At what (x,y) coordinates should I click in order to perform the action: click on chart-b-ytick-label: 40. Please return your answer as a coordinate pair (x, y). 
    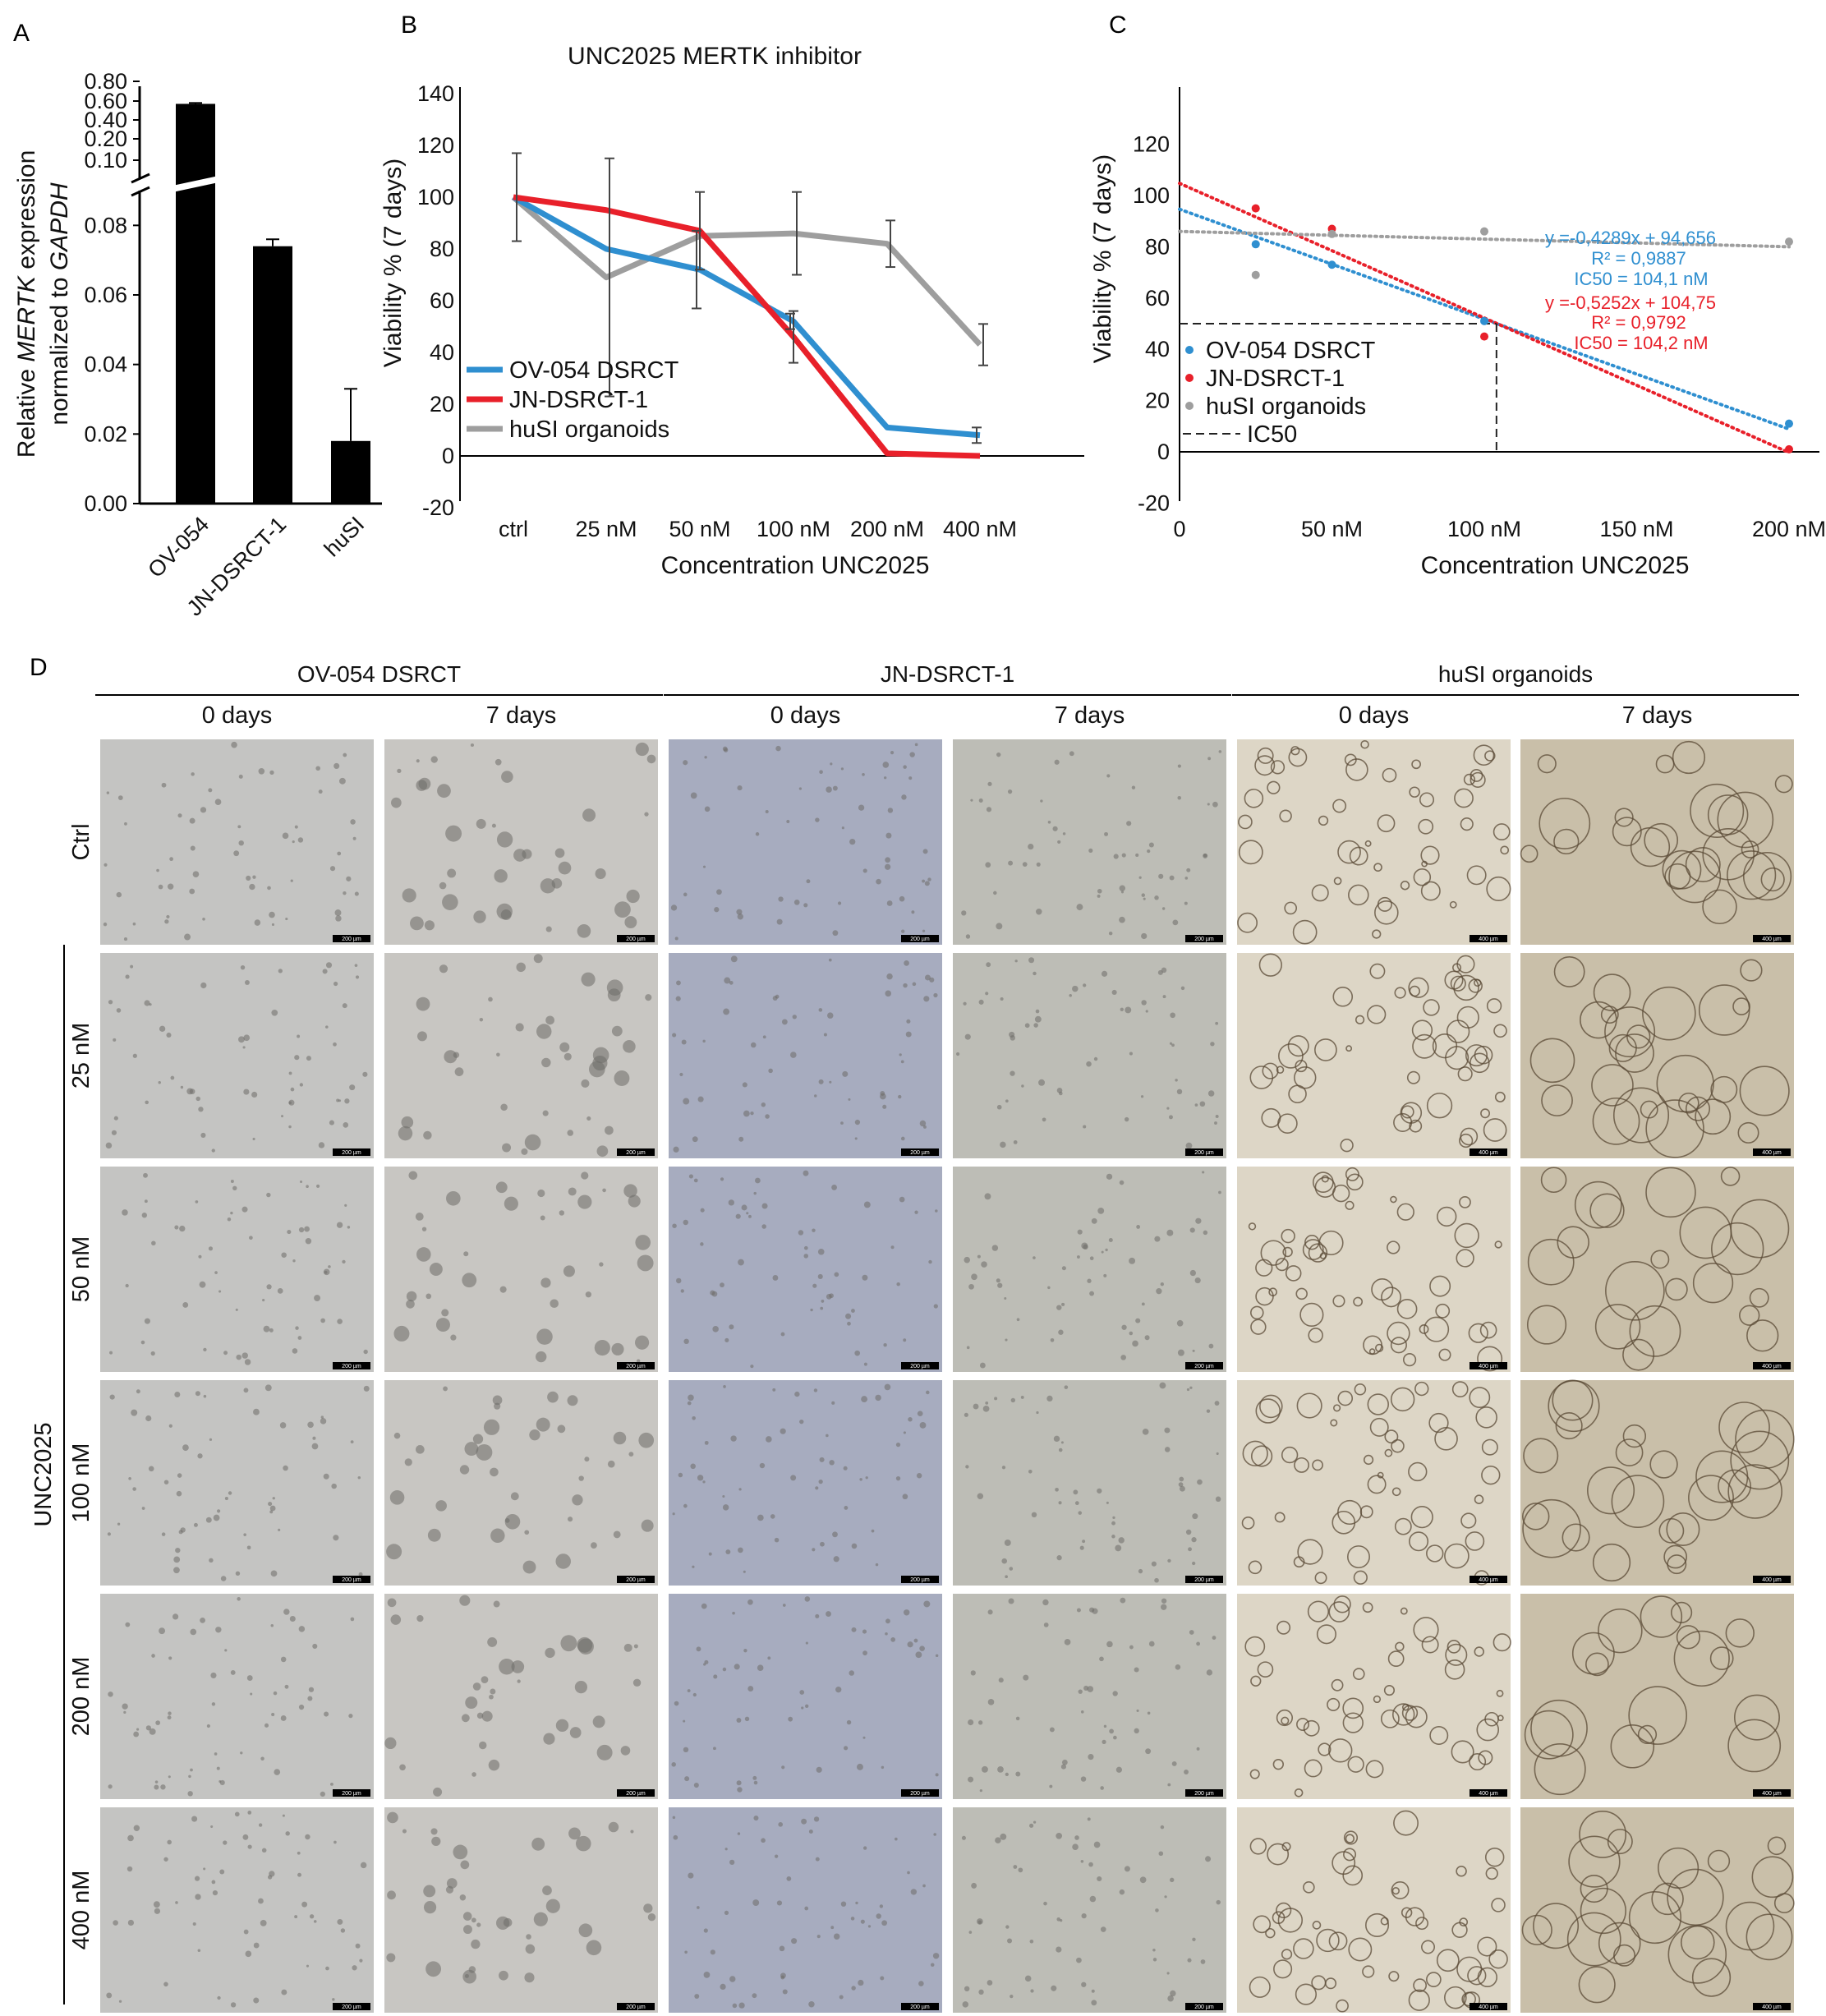
    Looking at the image, I should click on (442, 352).